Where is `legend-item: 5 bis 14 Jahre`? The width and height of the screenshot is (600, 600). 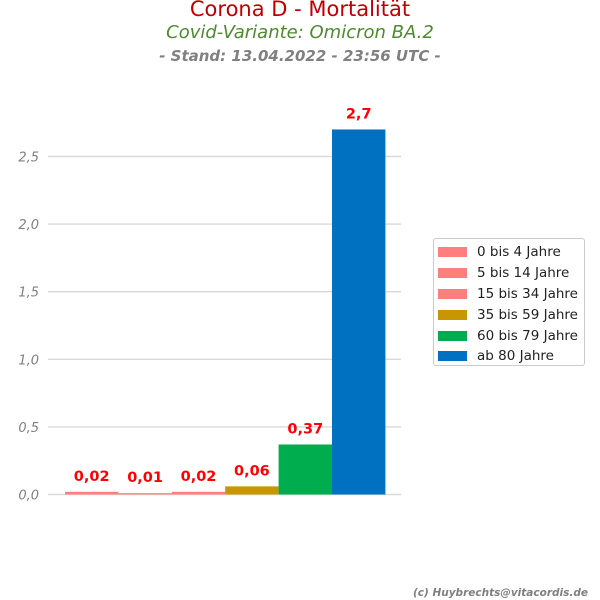
legend-item: 5 bis 14 Jahre is located at coordinates (511, 273).